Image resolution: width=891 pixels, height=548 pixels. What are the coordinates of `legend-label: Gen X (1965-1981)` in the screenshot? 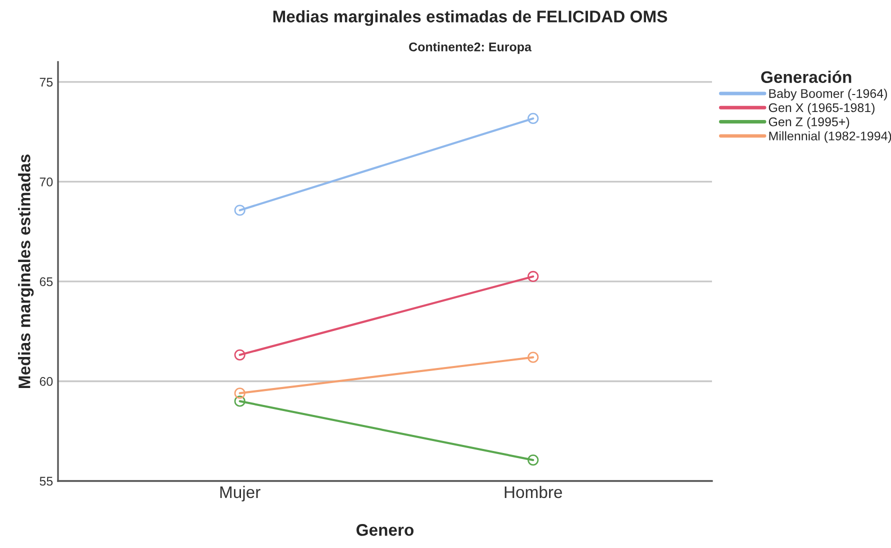 It's located at (821, 108).